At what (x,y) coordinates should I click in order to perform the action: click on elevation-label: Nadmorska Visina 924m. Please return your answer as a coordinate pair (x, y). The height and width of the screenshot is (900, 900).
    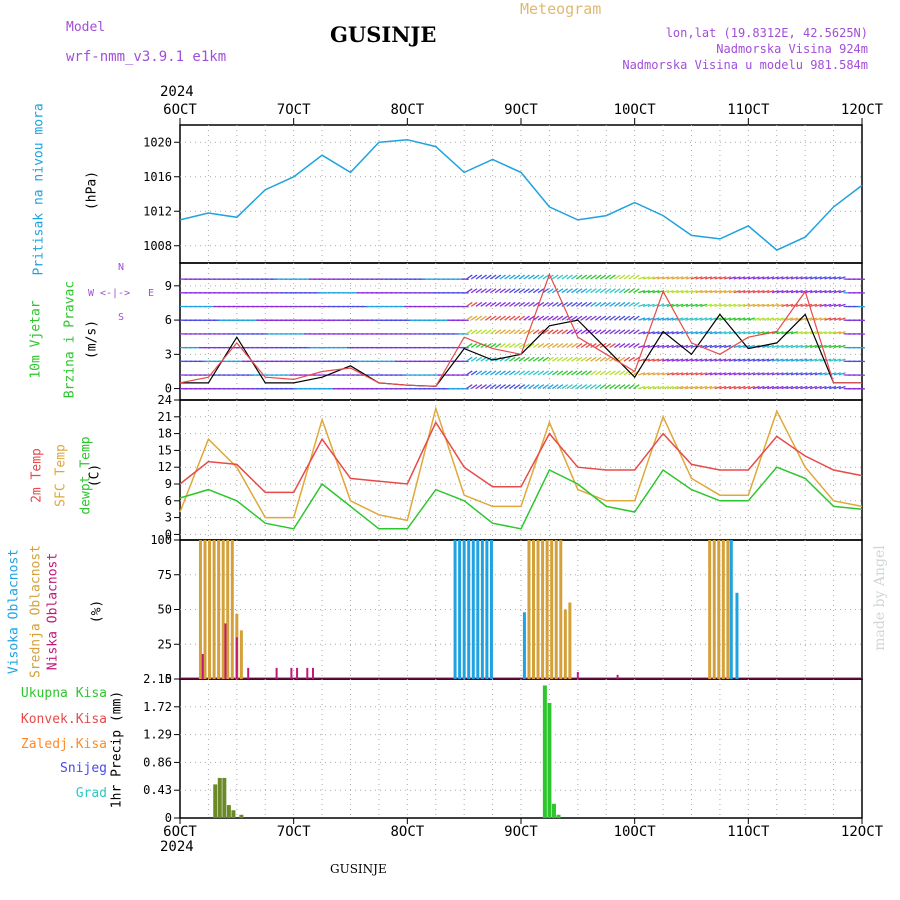
    Looking at the image, I should click on (792, 49).